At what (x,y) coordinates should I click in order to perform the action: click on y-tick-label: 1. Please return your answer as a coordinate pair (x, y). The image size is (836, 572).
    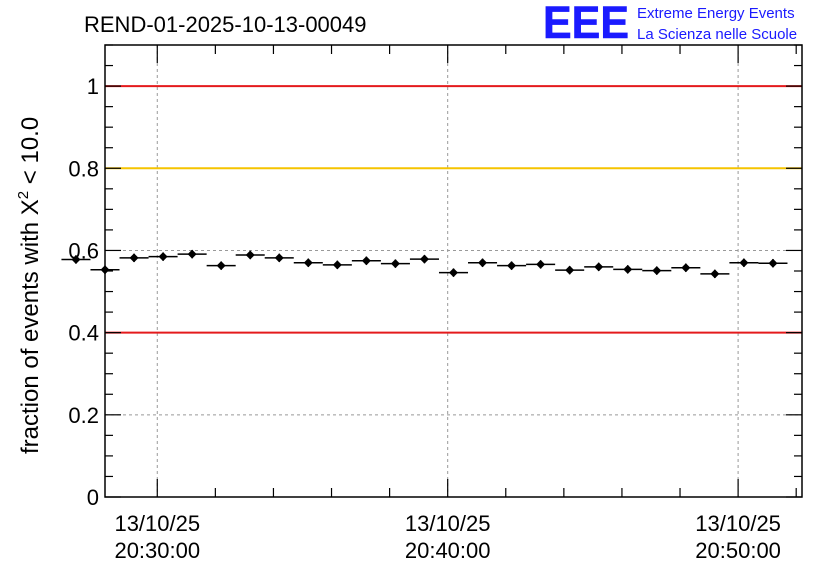
    Looking at the image, I should click on (93, 86).